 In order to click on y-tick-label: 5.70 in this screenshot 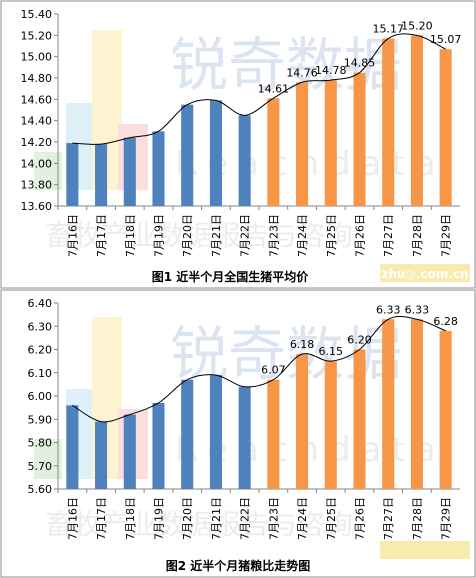, I will do `click(40, 466)`.